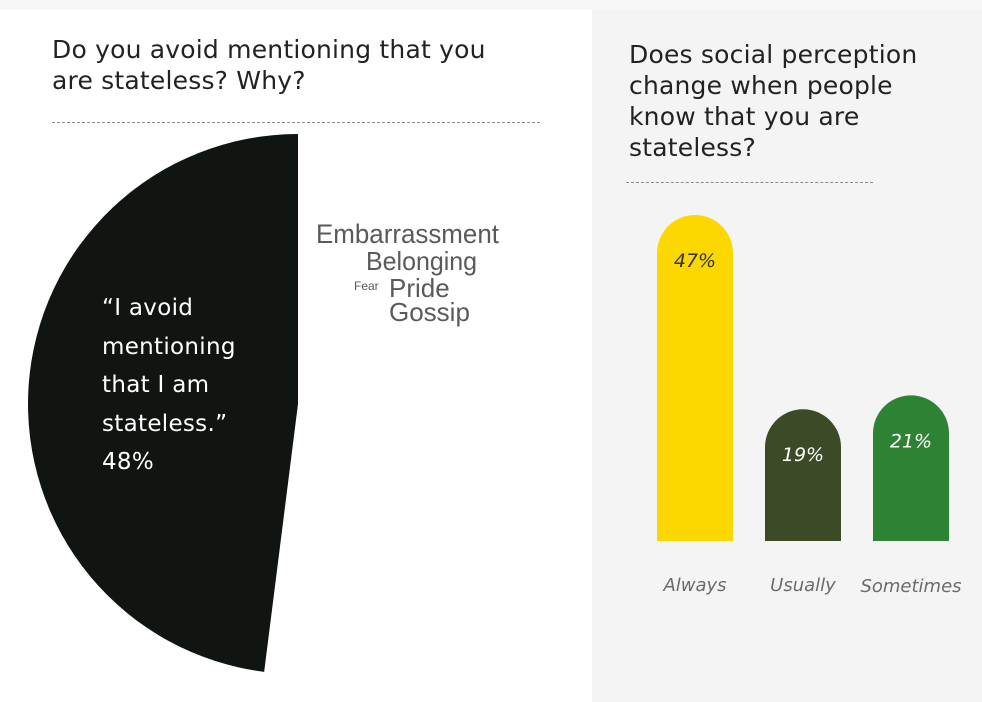 The image size is (982, 702). Describe the element at coordinates (911, 586) in the screenshot. I see `bar-category-label-sometimes: Sometimes` at that location.